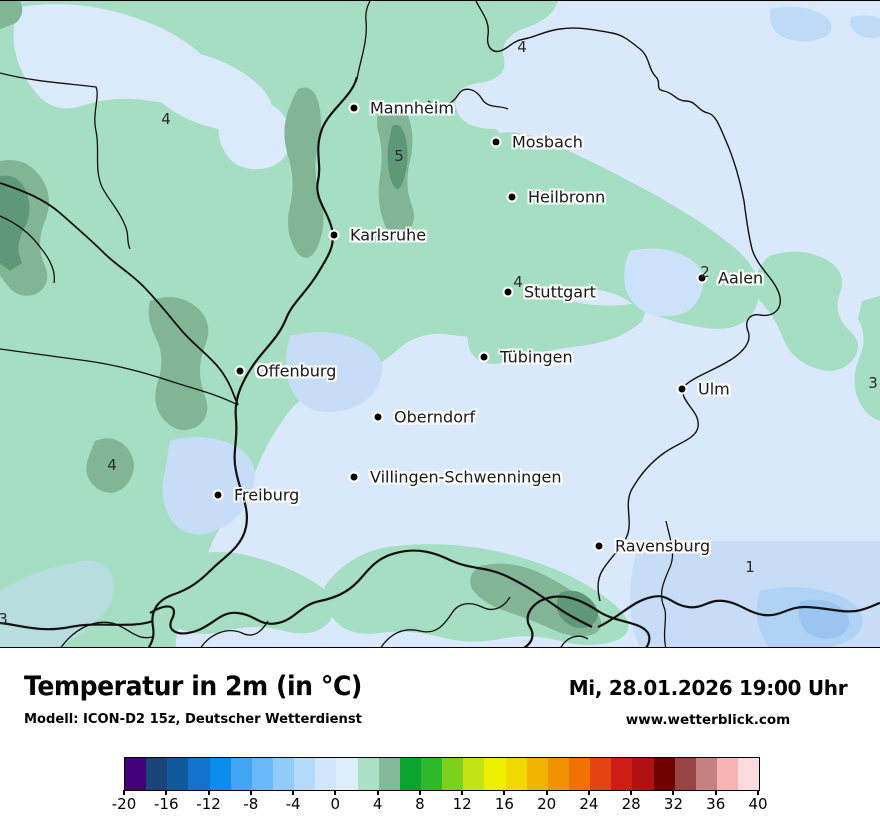 The image size is (880, 830). I want to click on colorbar-tick-label: 40, so click(758, 804).